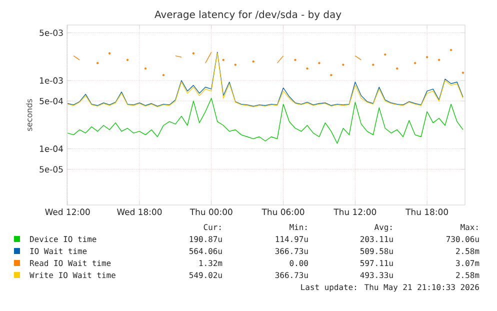 The width and height of the screenshot is (497, 311). What do you see at coordinates (51, 149) in the screenshot?
I see `y-tick-label: 1e-04` at bounding box center [51, 149].